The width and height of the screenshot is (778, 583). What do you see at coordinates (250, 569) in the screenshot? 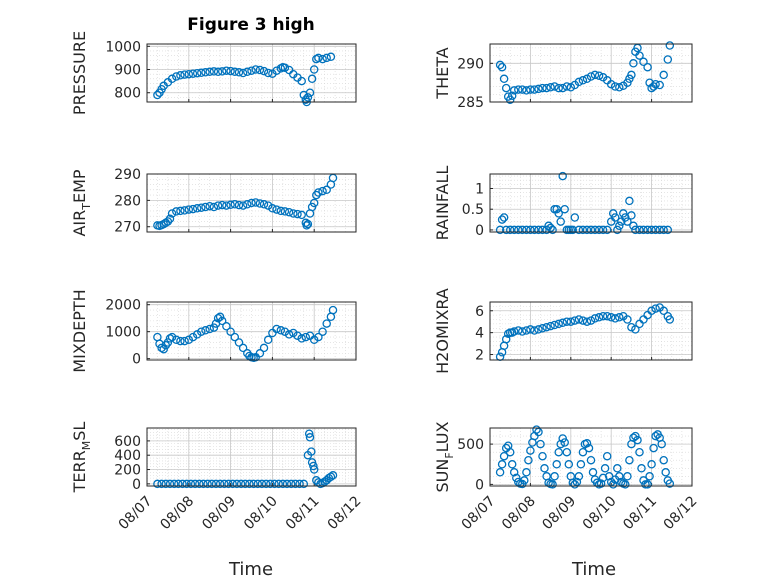
I see `x-axis-label-left: Time` at bounding box center [250, 569].